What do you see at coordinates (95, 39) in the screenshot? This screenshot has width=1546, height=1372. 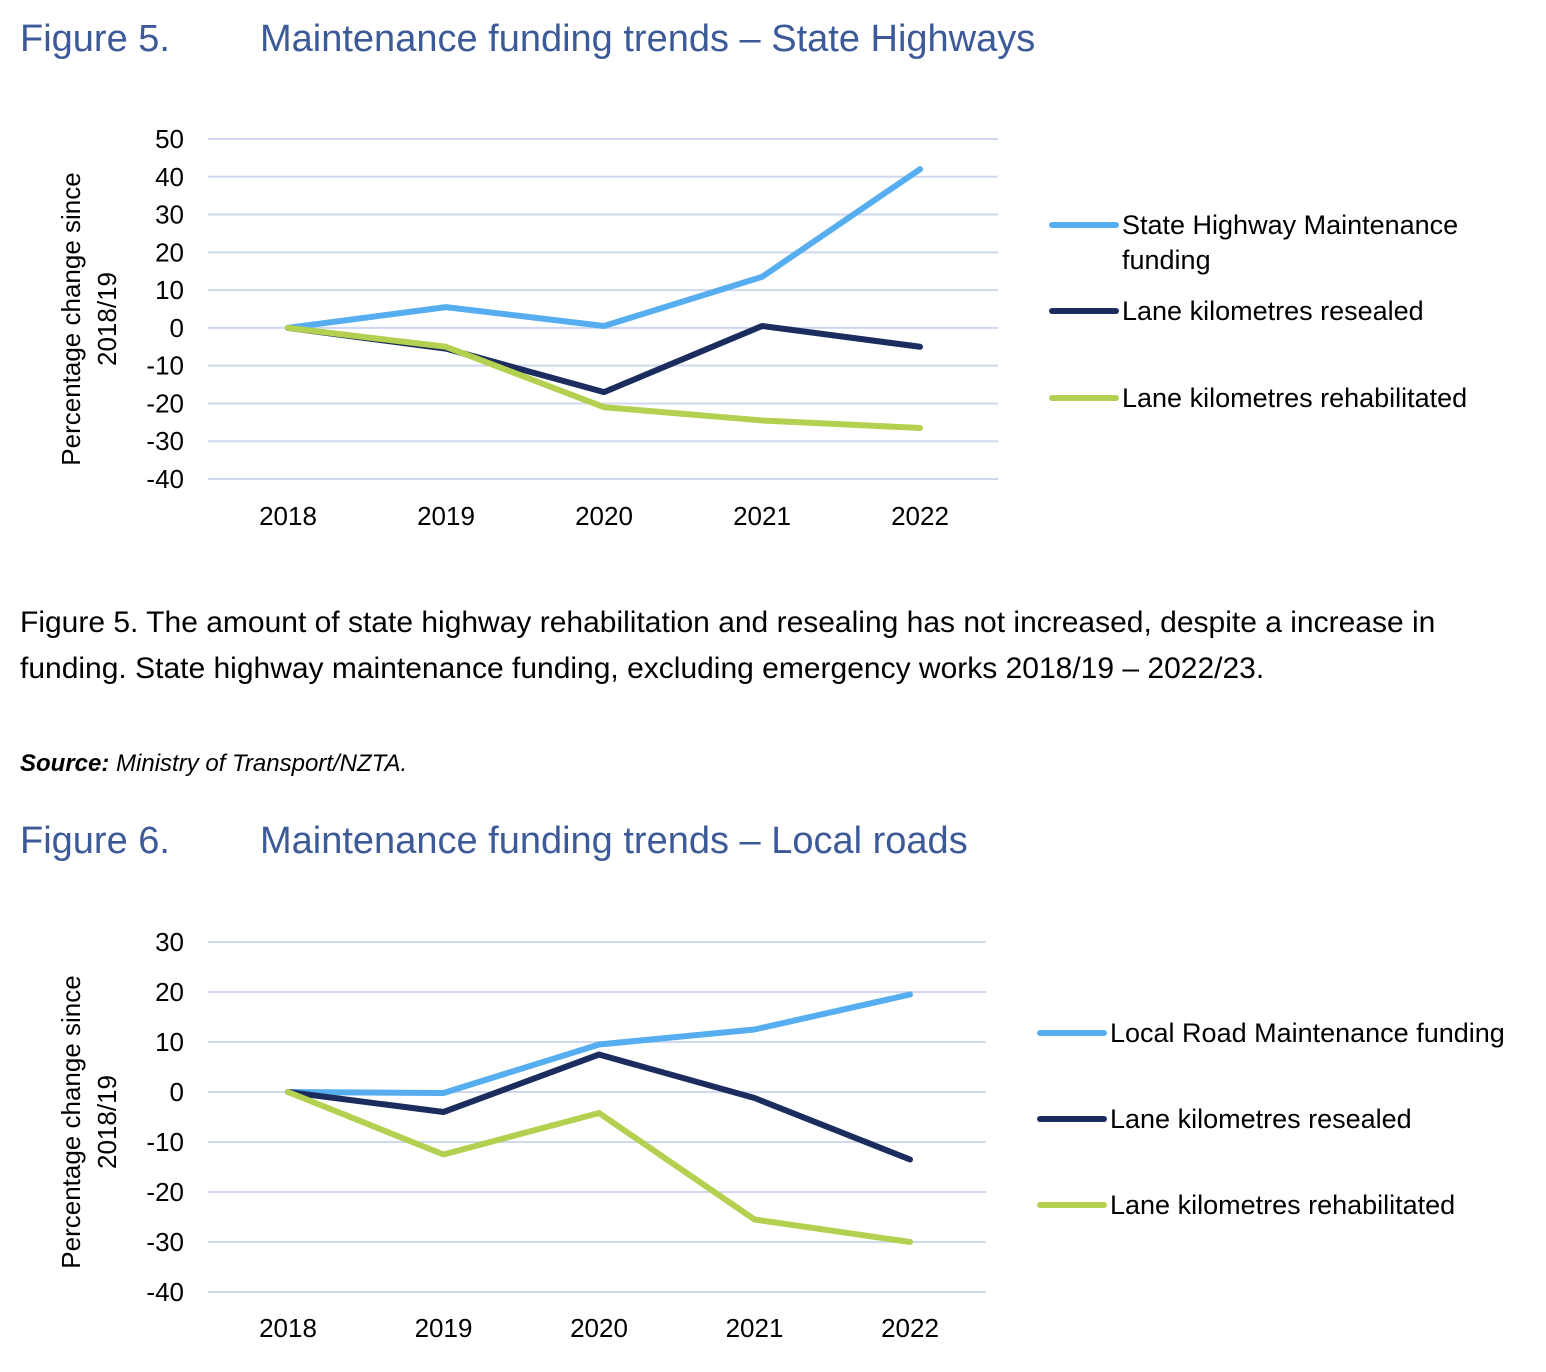 I see `figure5-number: Figure 5.` at bounding box center [95, 39].